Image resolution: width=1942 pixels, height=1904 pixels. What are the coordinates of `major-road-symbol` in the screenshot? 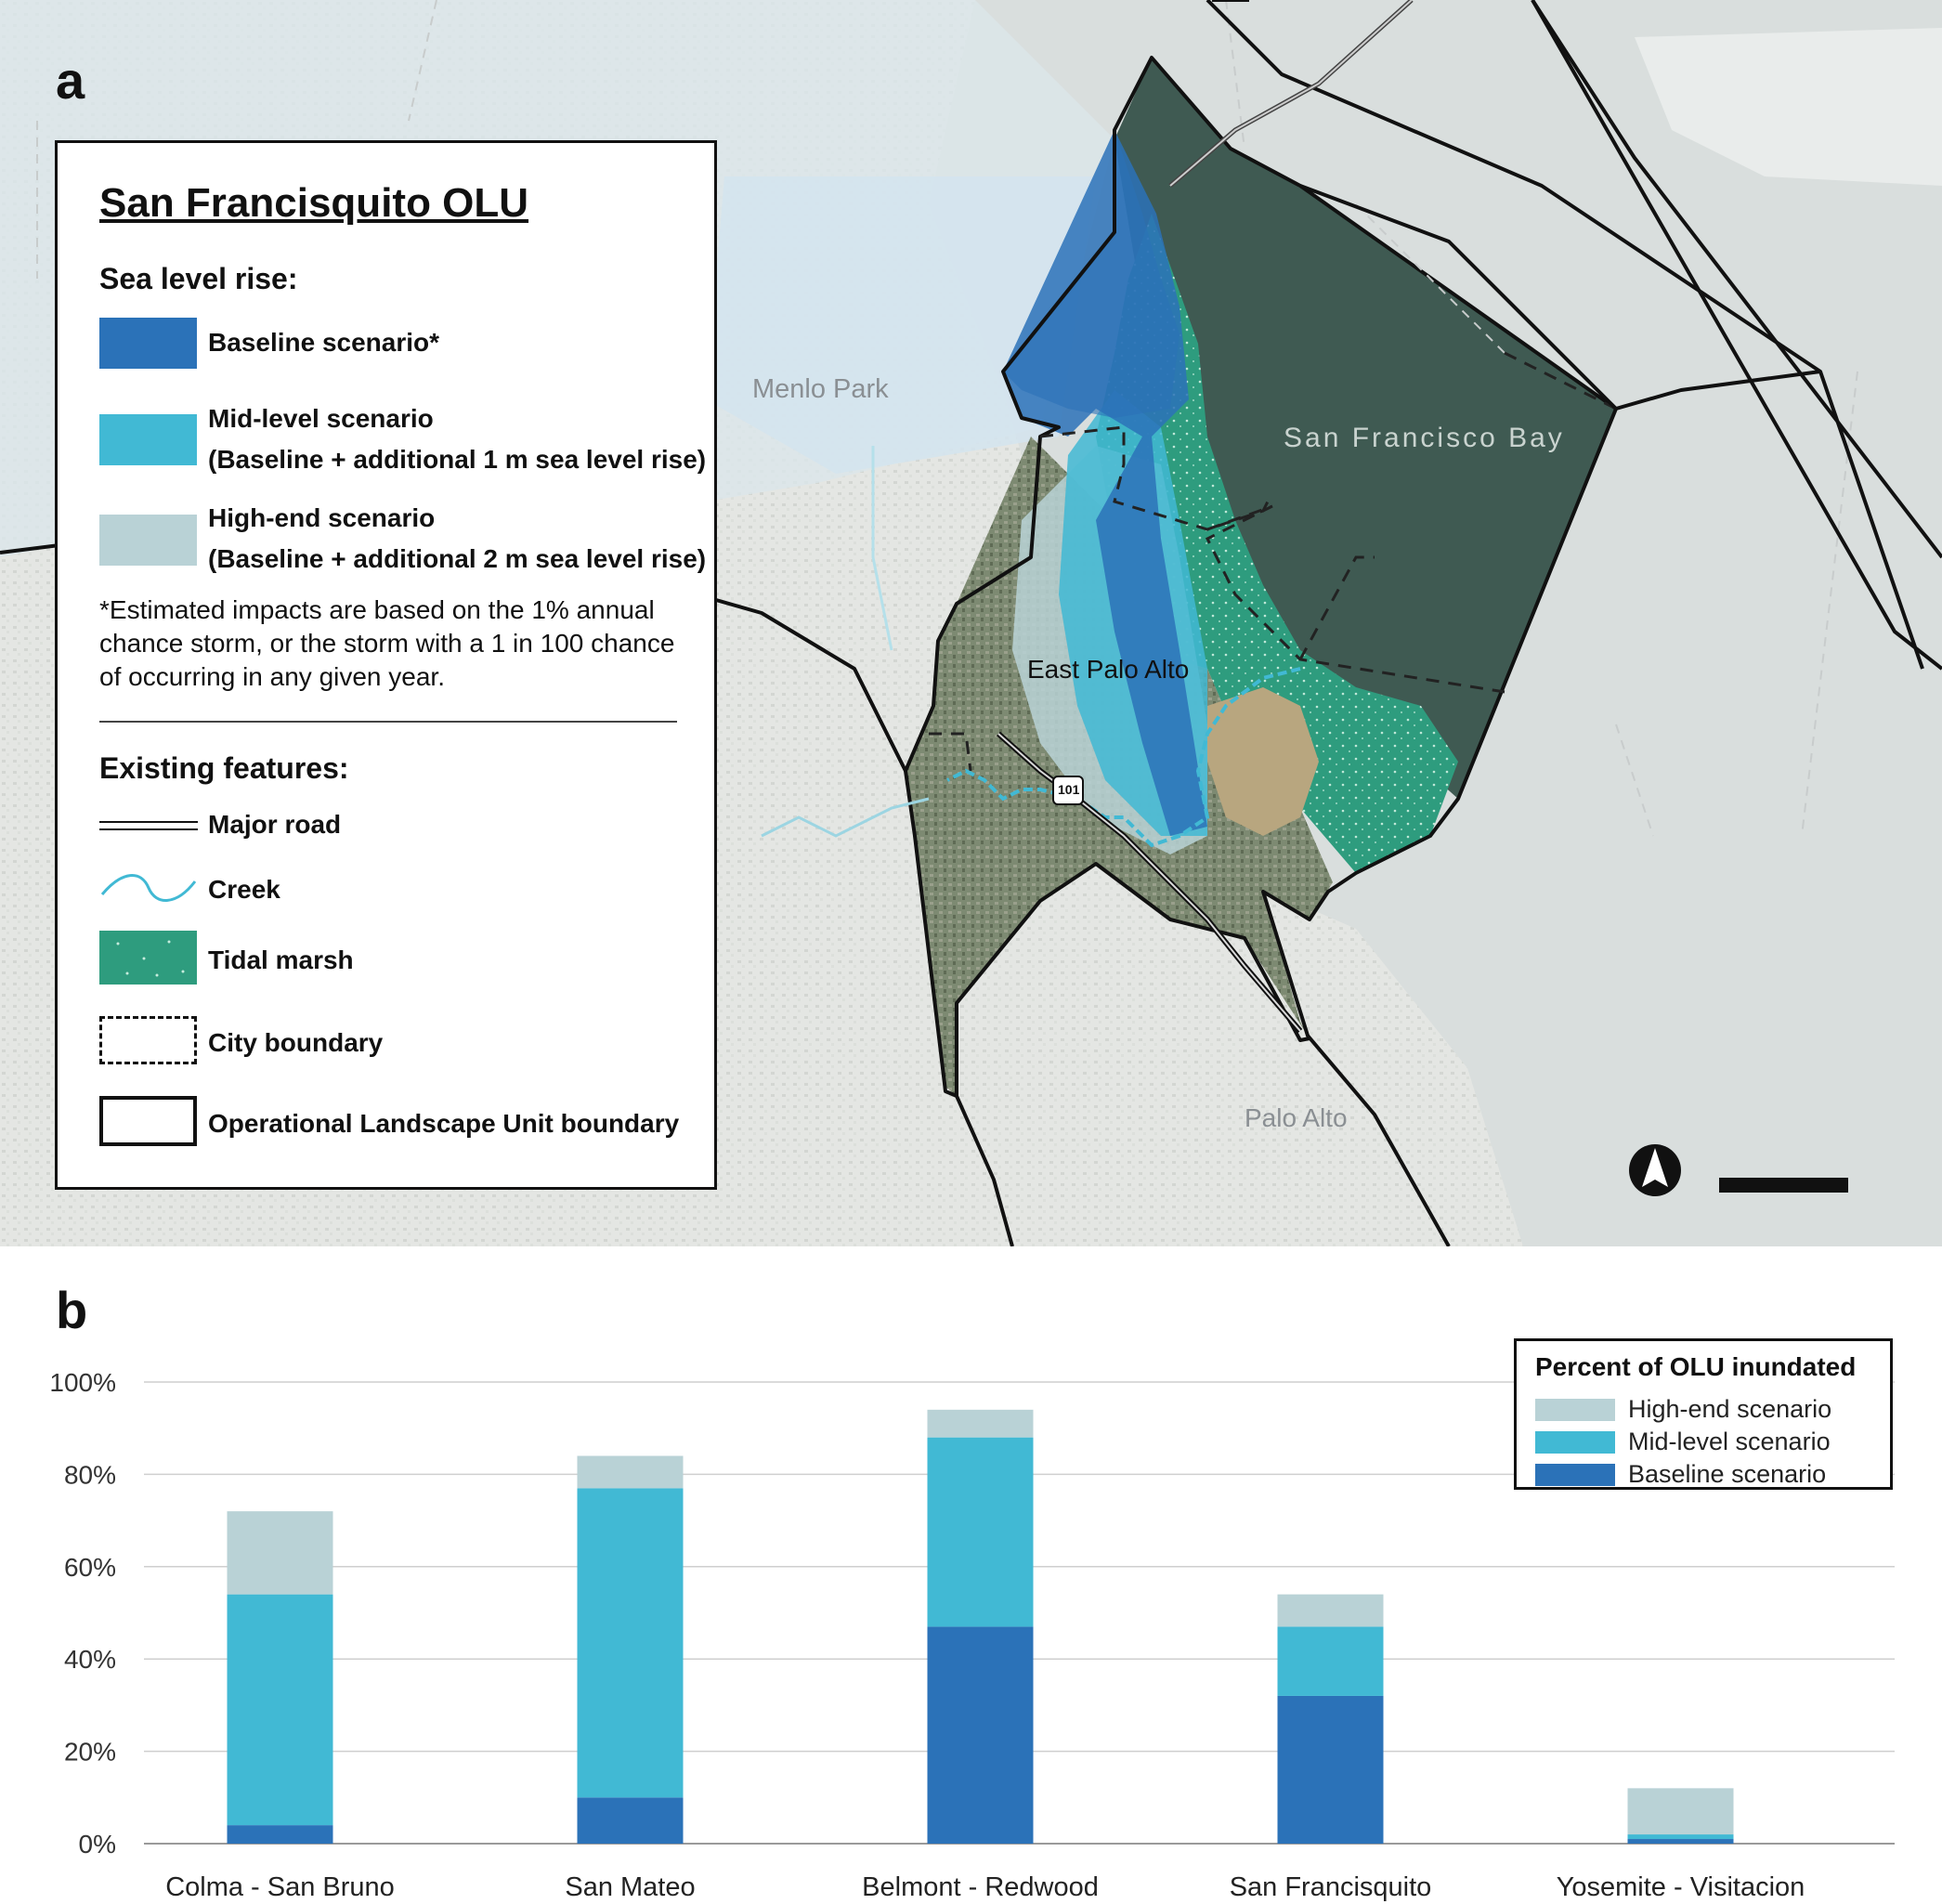 It's located at (148, 825).